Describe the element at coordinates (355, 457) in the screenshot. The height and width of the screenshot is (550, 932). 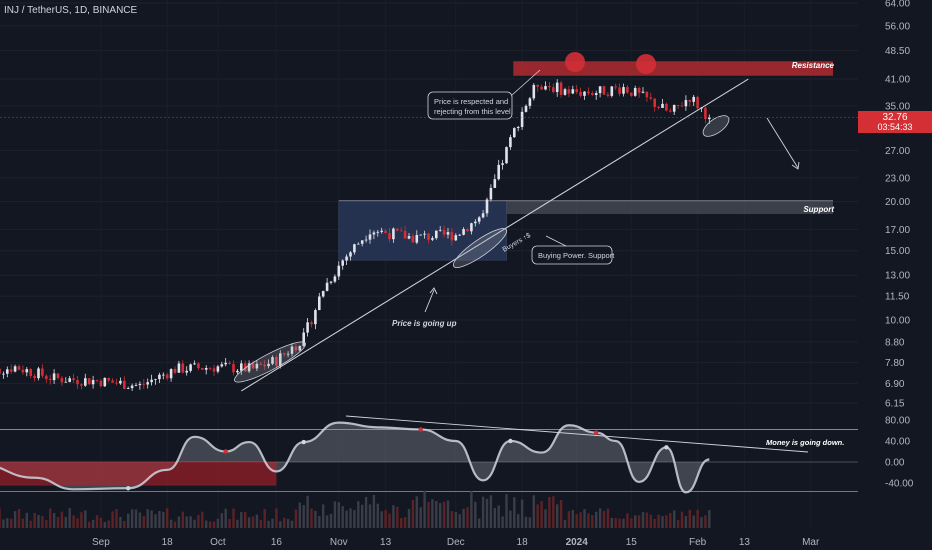
I see `osc-area` at that location.